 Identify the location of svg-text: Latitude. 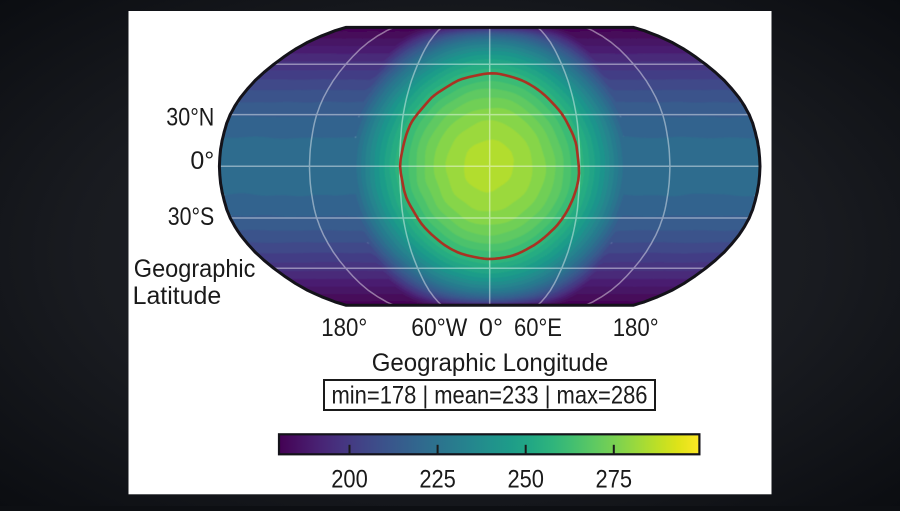
(177, 296).